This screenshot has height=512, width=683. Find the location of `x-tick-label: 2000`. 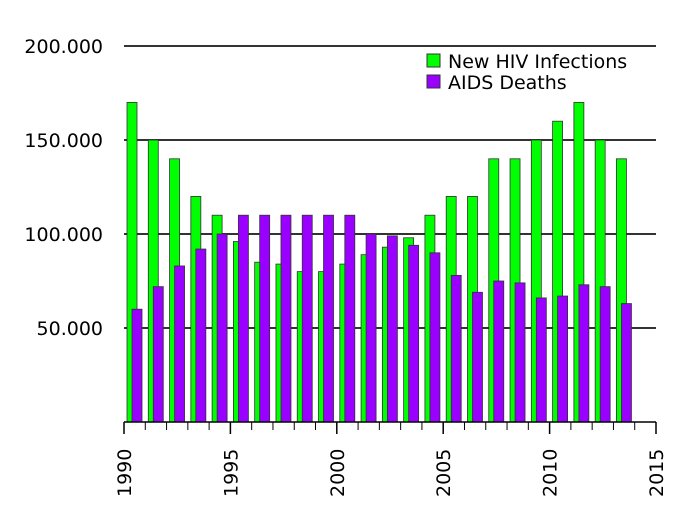

x-tick-label: 2000 is located at coordinates (338, 473).